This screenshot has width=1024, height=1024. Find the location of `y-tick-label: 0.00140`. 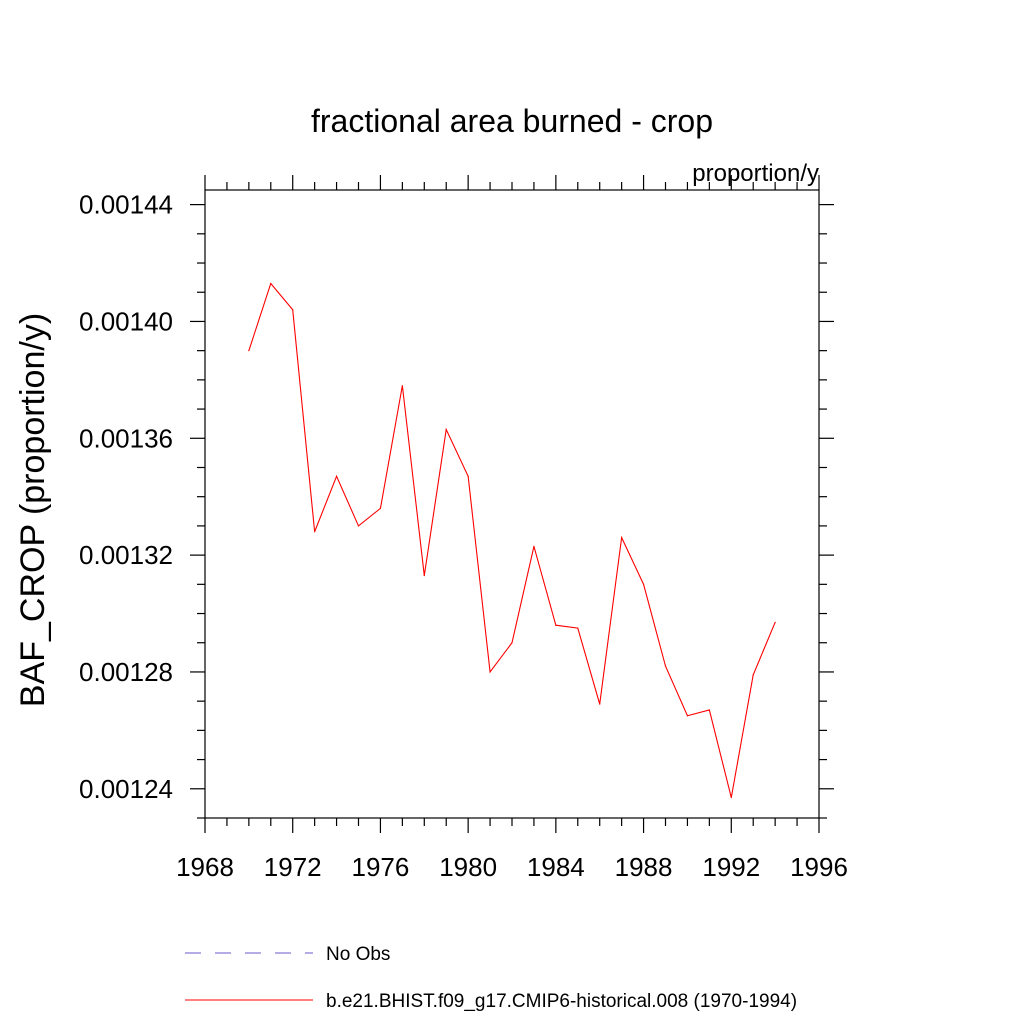

y-tick-label: 0.00140 is located at coordinates (126, 321).